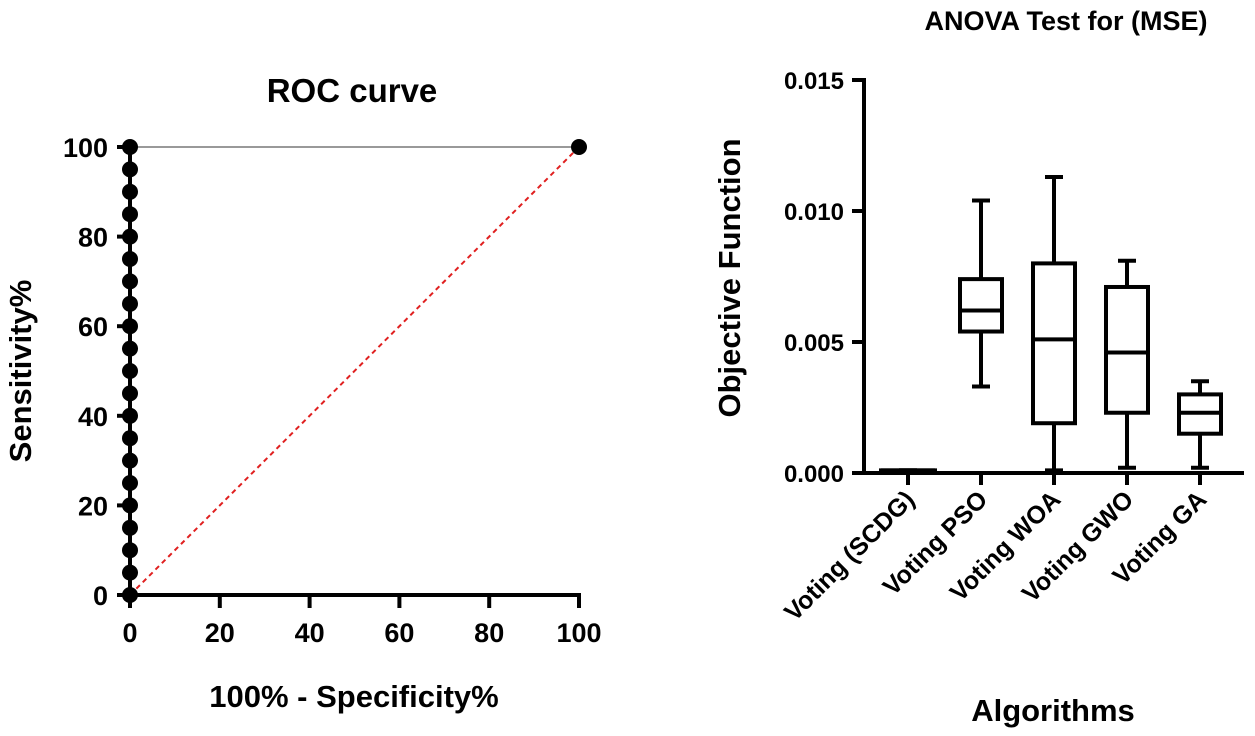 This screenshot has width=1255, height=736. What do you see at coordinates (579, 147) in the screenshot?
I see `roc-point` at bounding box center [579, 147].